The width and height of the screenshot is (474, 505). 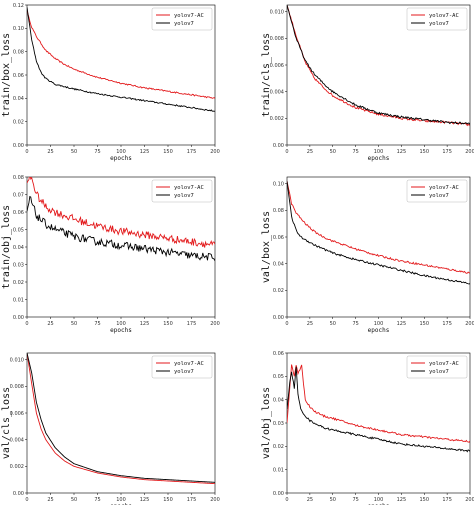 I want to click on y-tick-label: 0.07, so click(x=18, y=195).